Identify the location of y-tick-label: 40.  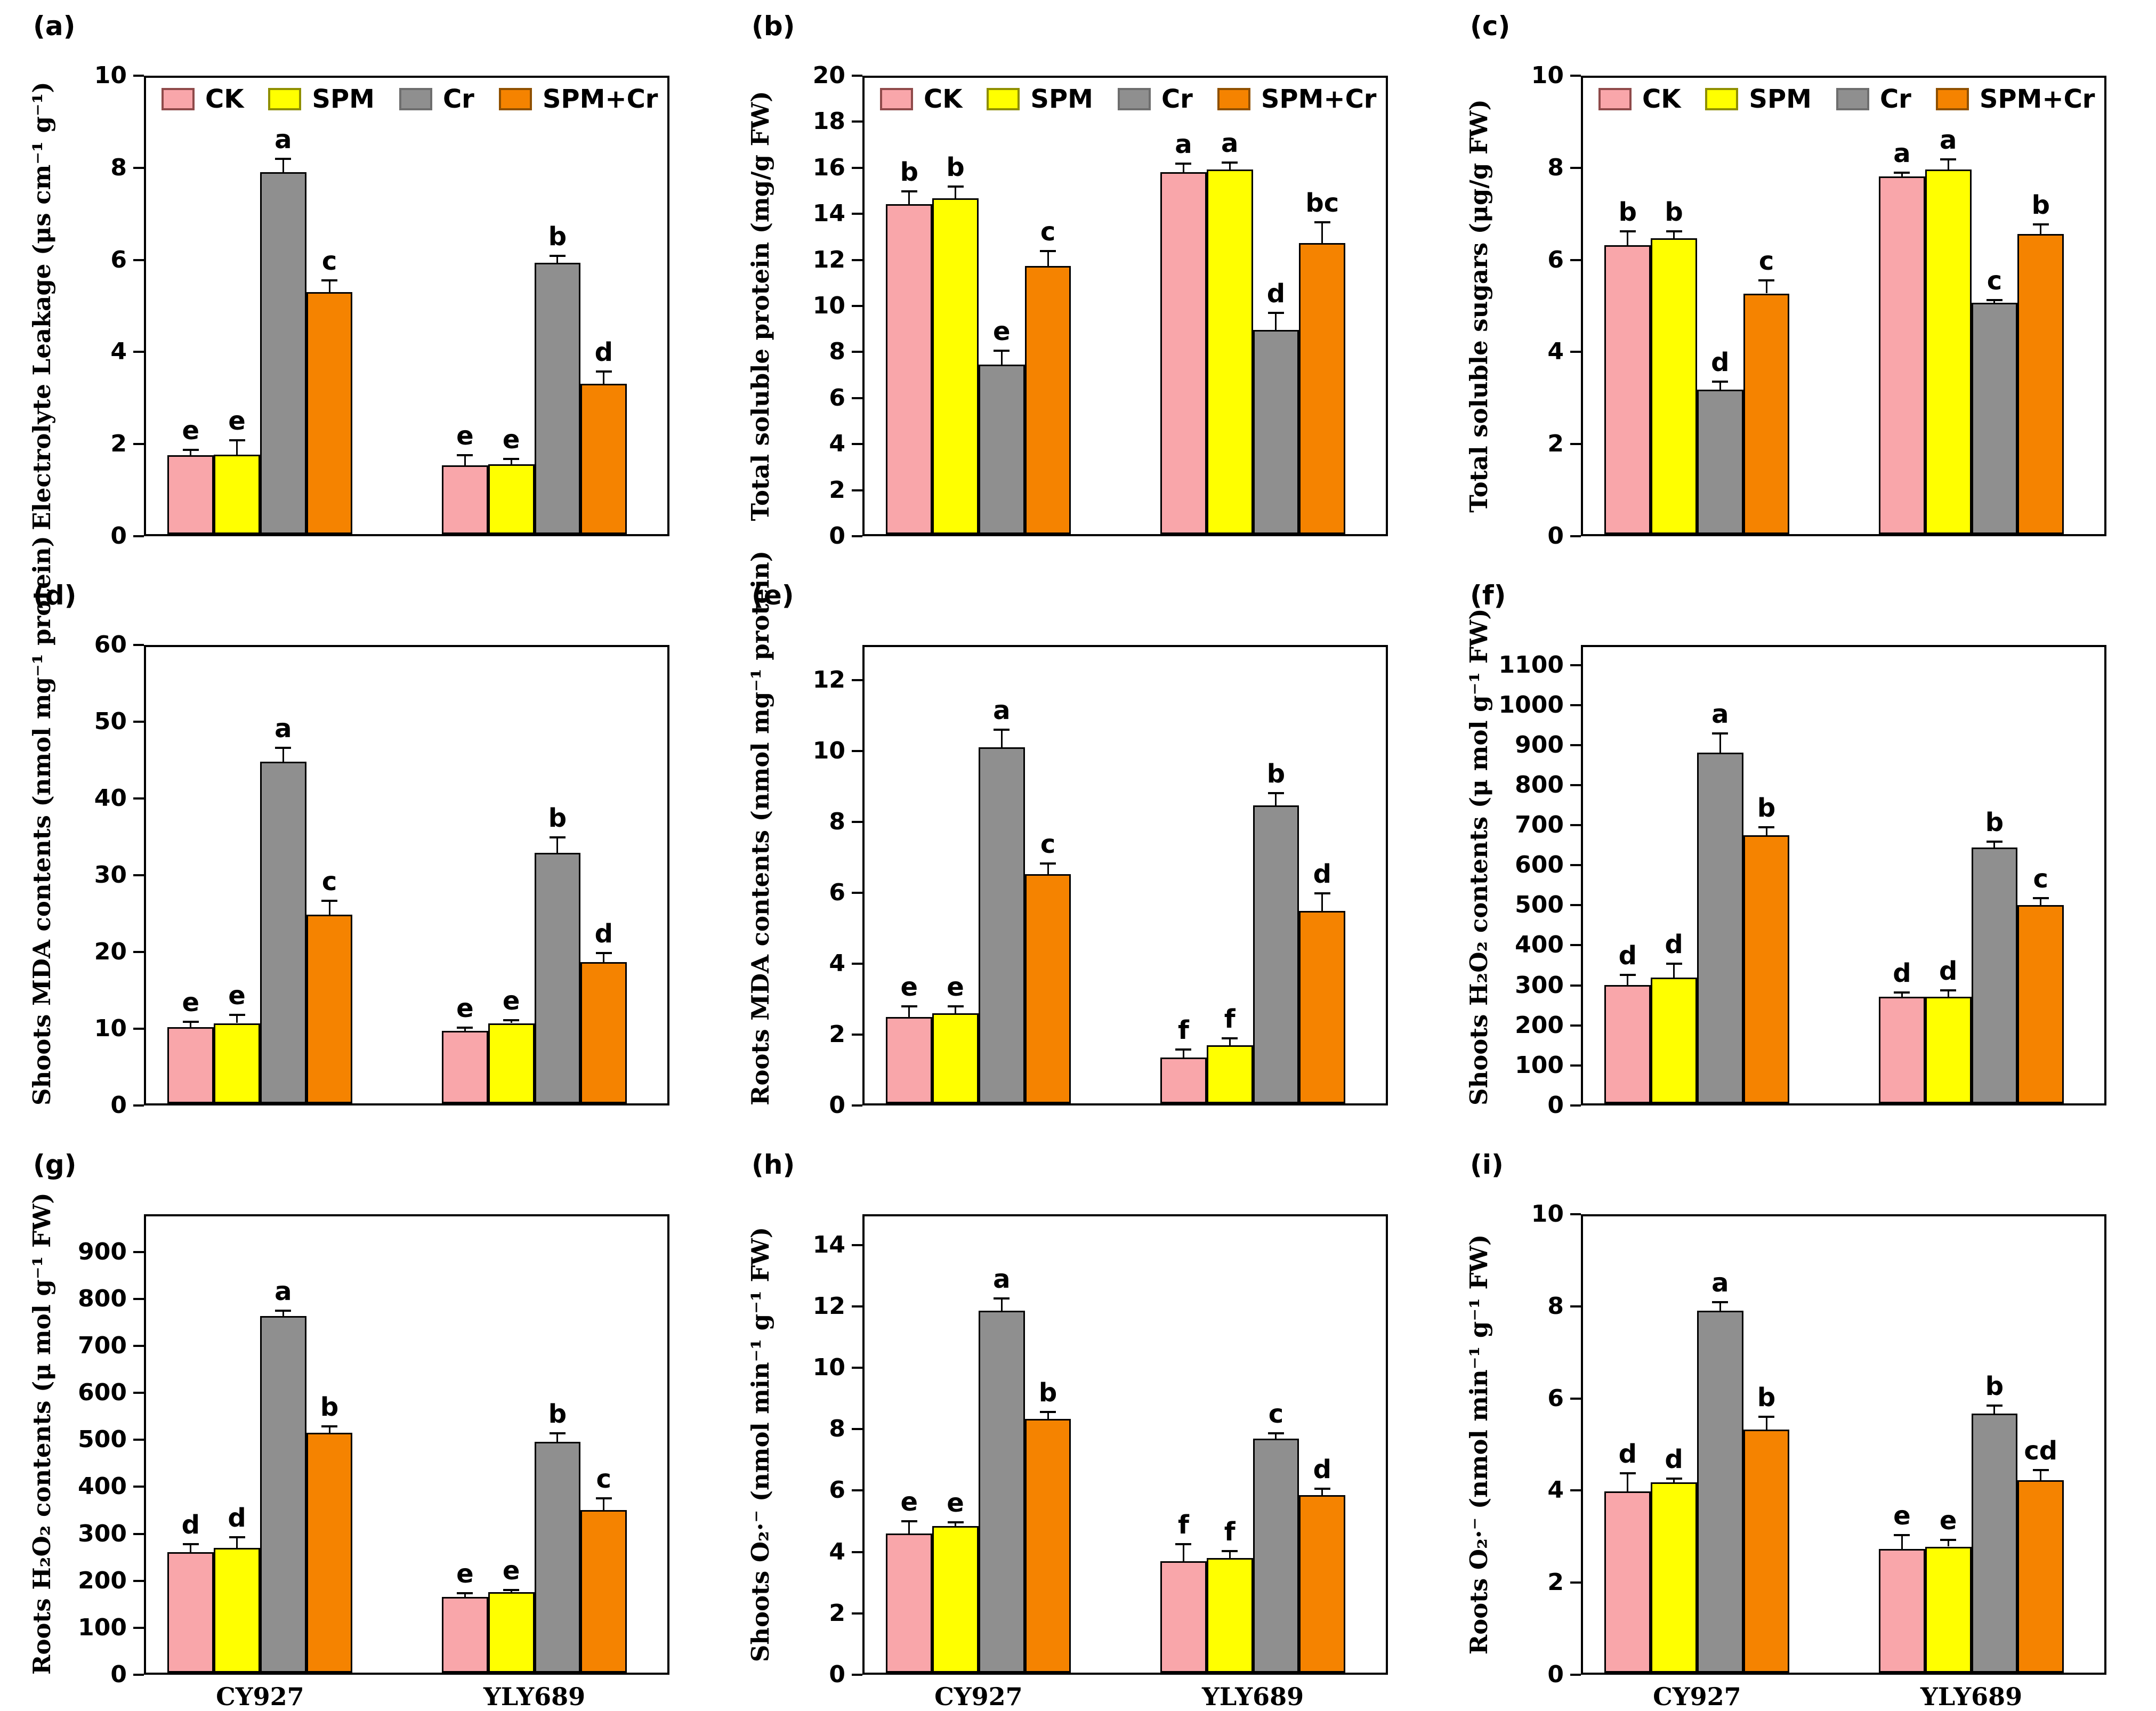
(110, 799).